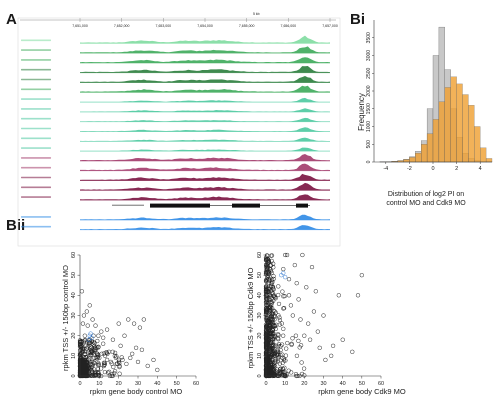 The image size is (500, 411). What do you see at coordinates (260, 315) in the screenshot?
I see `scatter-y-tick-label: 30` at bounding box center [260, 315].